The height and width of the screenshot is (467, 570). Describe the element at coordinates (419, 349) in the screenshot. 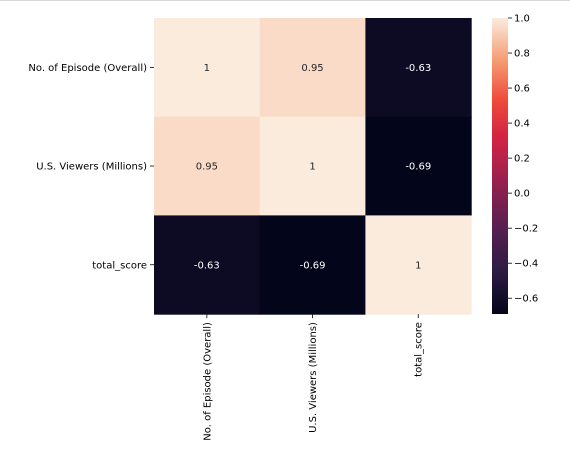

I see `x-tick-label: total_score` at that location.